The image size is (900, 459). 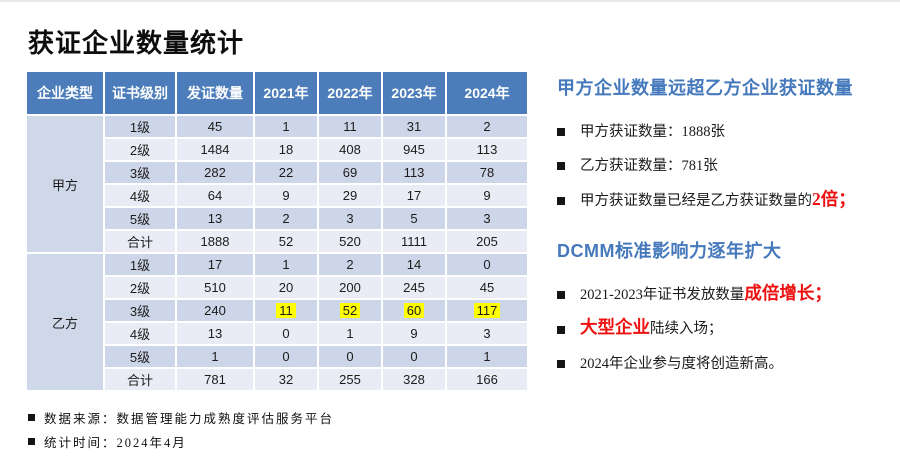 What do you see at coordinates (215, 333) in the screenshot?
I see `table-cell: 13` at bounding box center [215, 333].